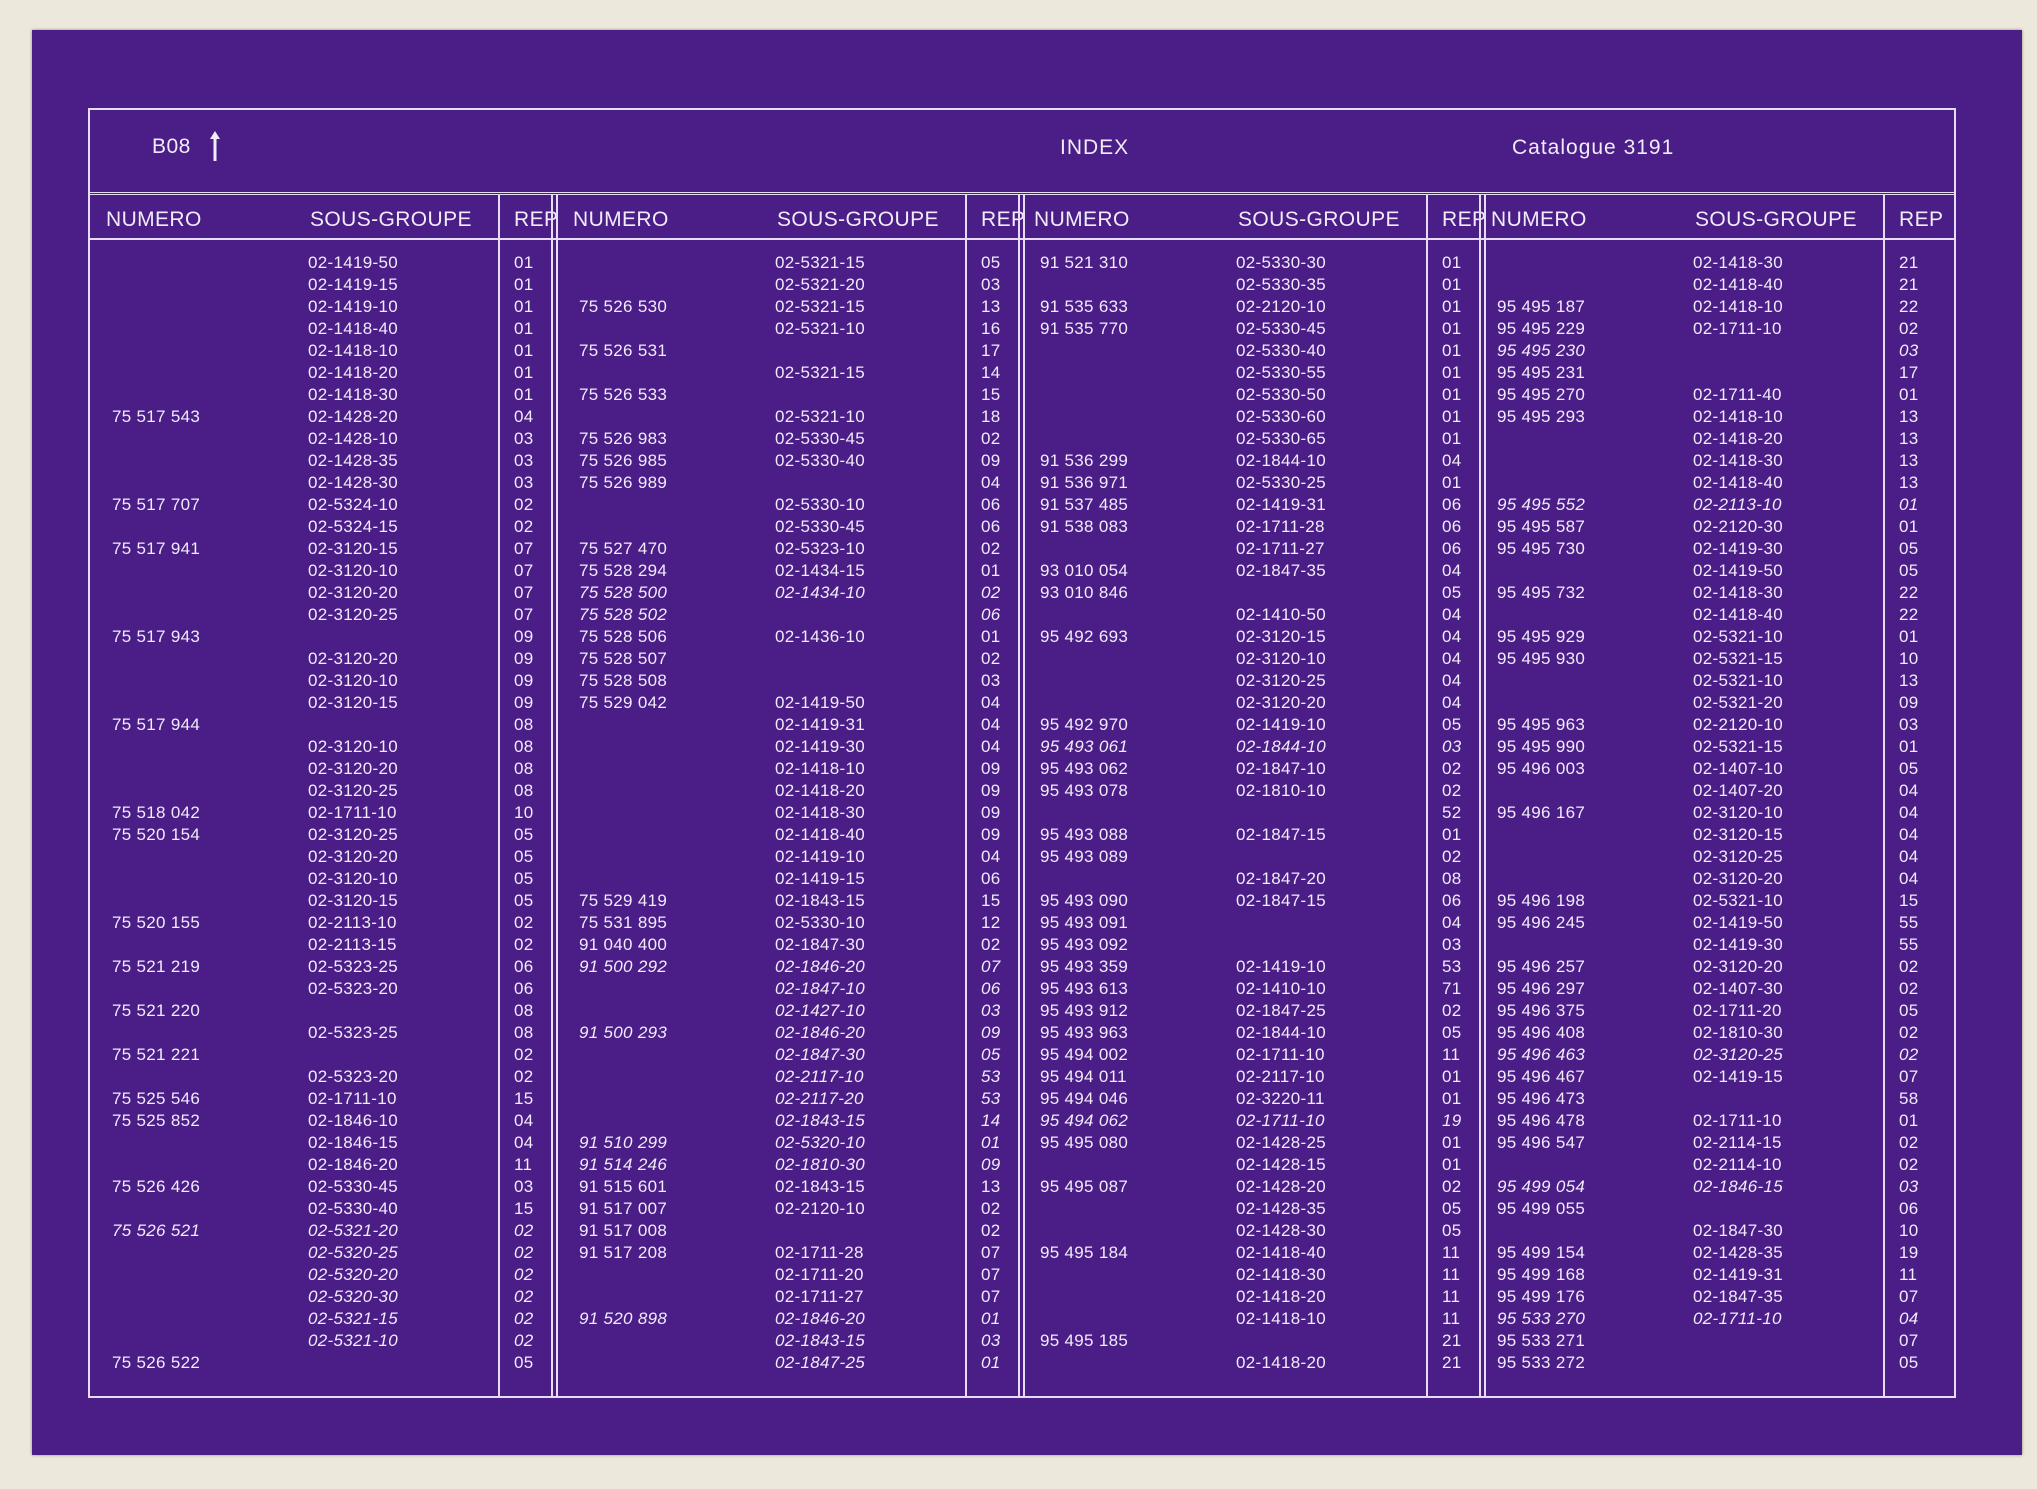 The width and height of the screenshot is (2037, 1489). I want to click on rep-cell: 05, so click(991, 262).